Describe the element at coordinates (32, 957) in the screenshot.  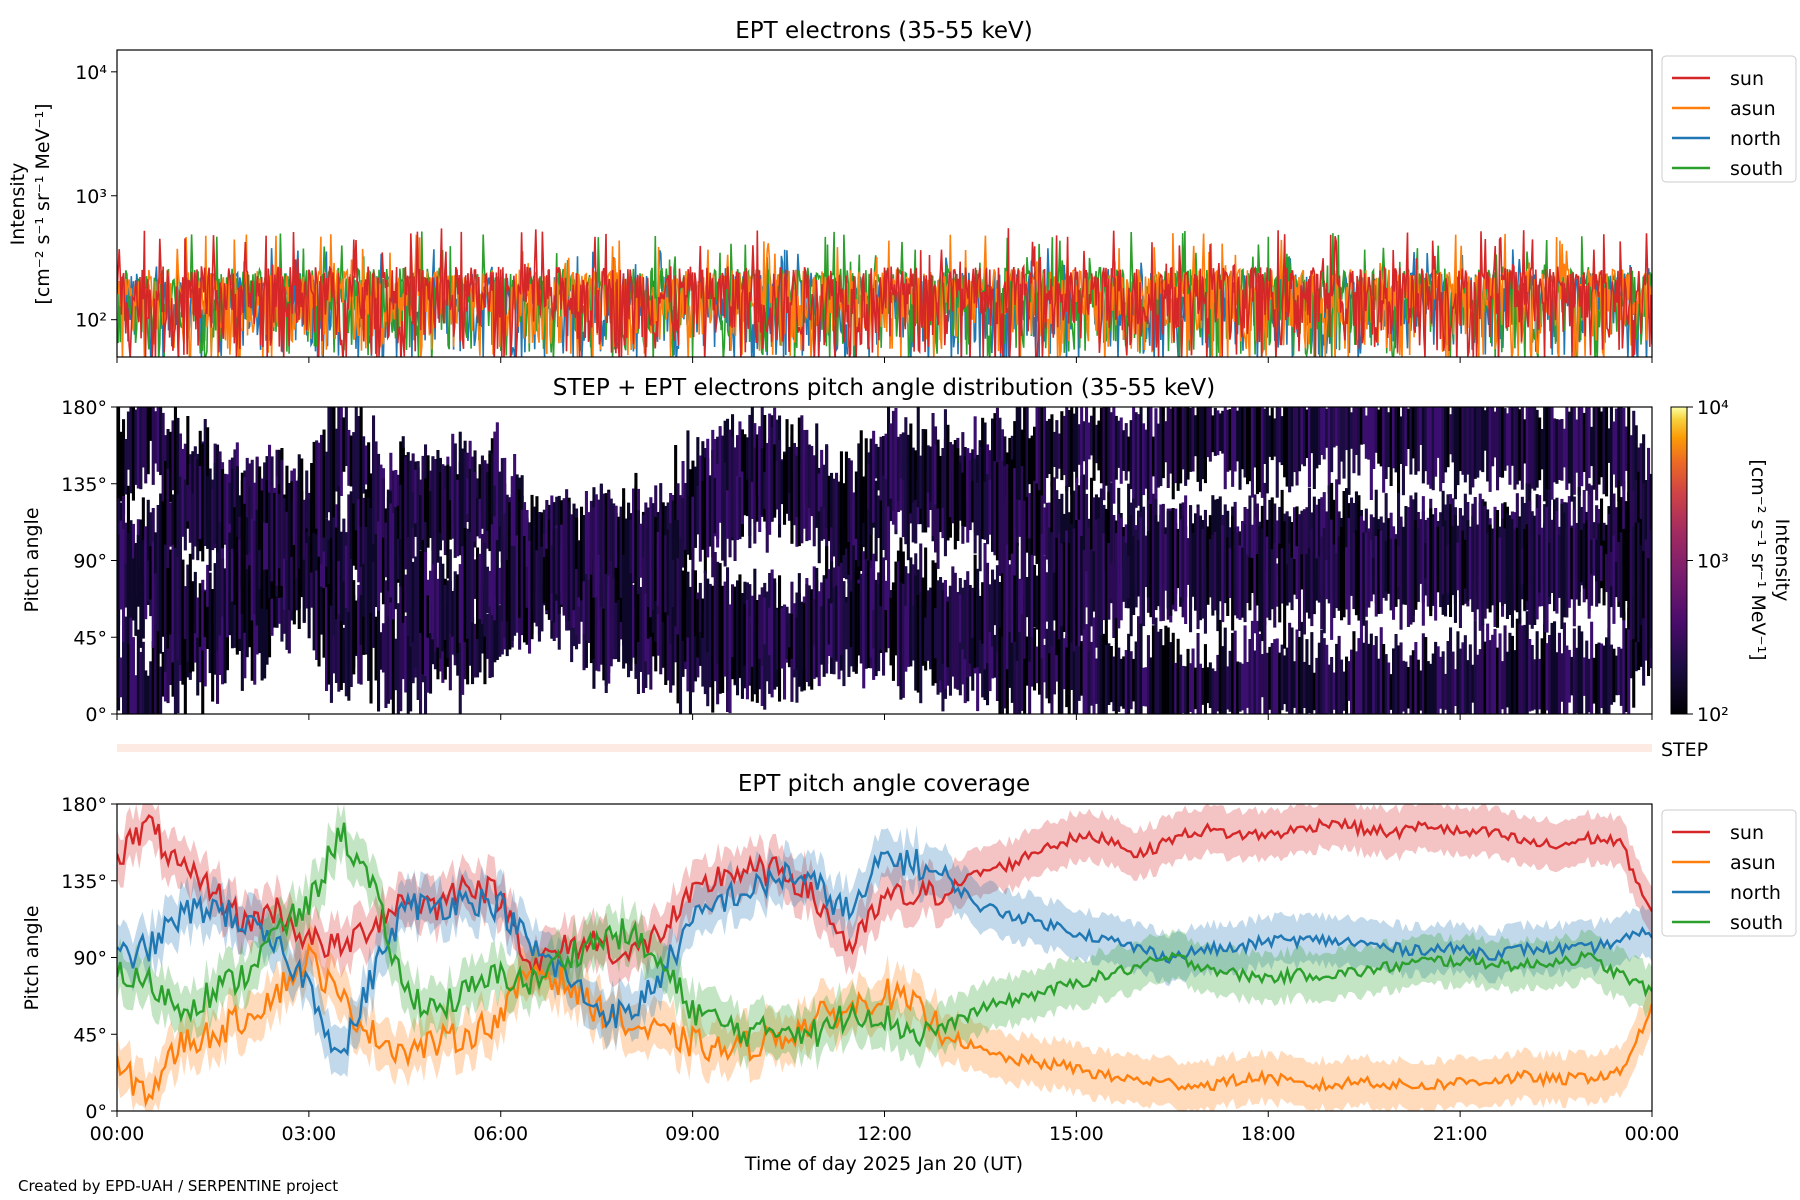
I see `panel3-ylabel: Pitch angle` at that location.